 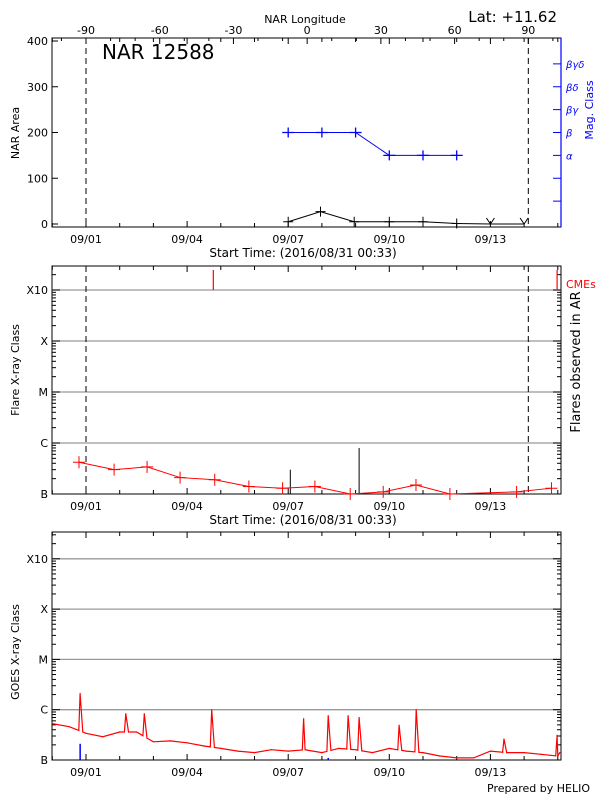 What do you see at coordinates (160, 30) in the screenshot?
I see `longitude-tick-label: -60` at bounding box center [160, 30].